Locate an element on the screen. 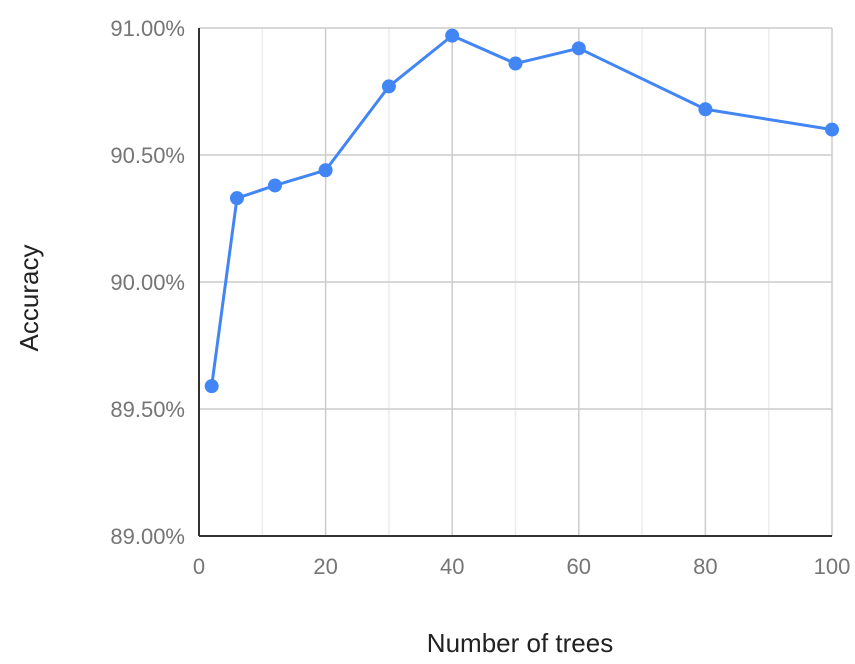 Image resolution: width=855 pixels, height=664 pixels. x-tick-label: 100 is located at coordinates (832, 566).